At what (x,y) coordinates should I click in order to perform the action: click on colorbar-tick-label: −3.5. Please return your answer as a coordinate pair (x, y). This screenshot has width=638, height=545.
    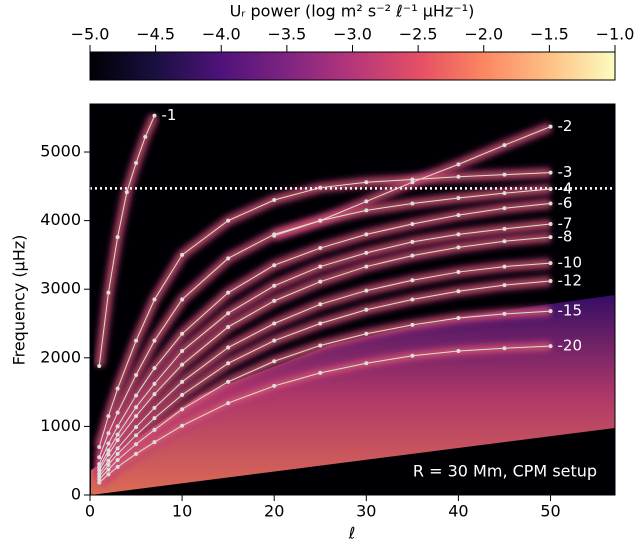
    Looking at the image, I should click on (286, 34).